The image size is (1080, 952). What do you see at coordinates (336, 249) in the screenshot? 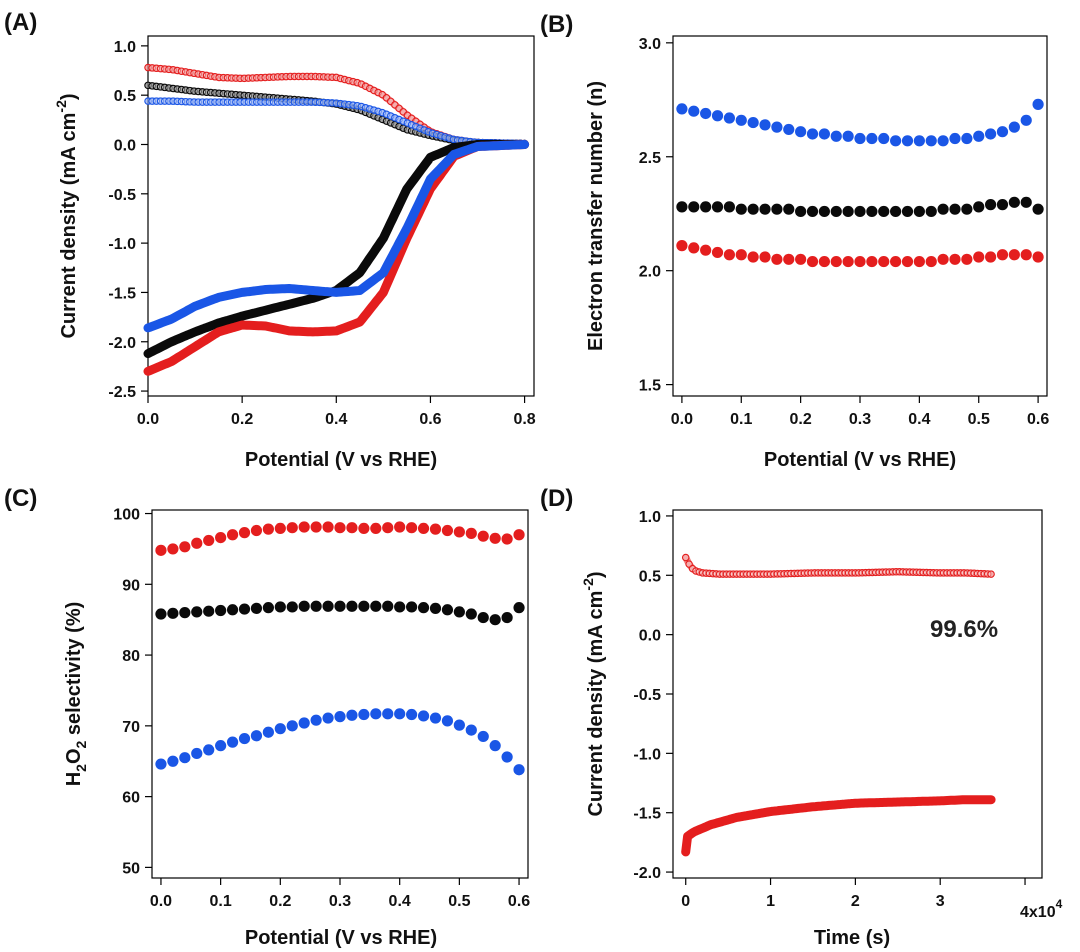
I see `panel-a-series-black-disk-current` at bounding box center [336, 249].